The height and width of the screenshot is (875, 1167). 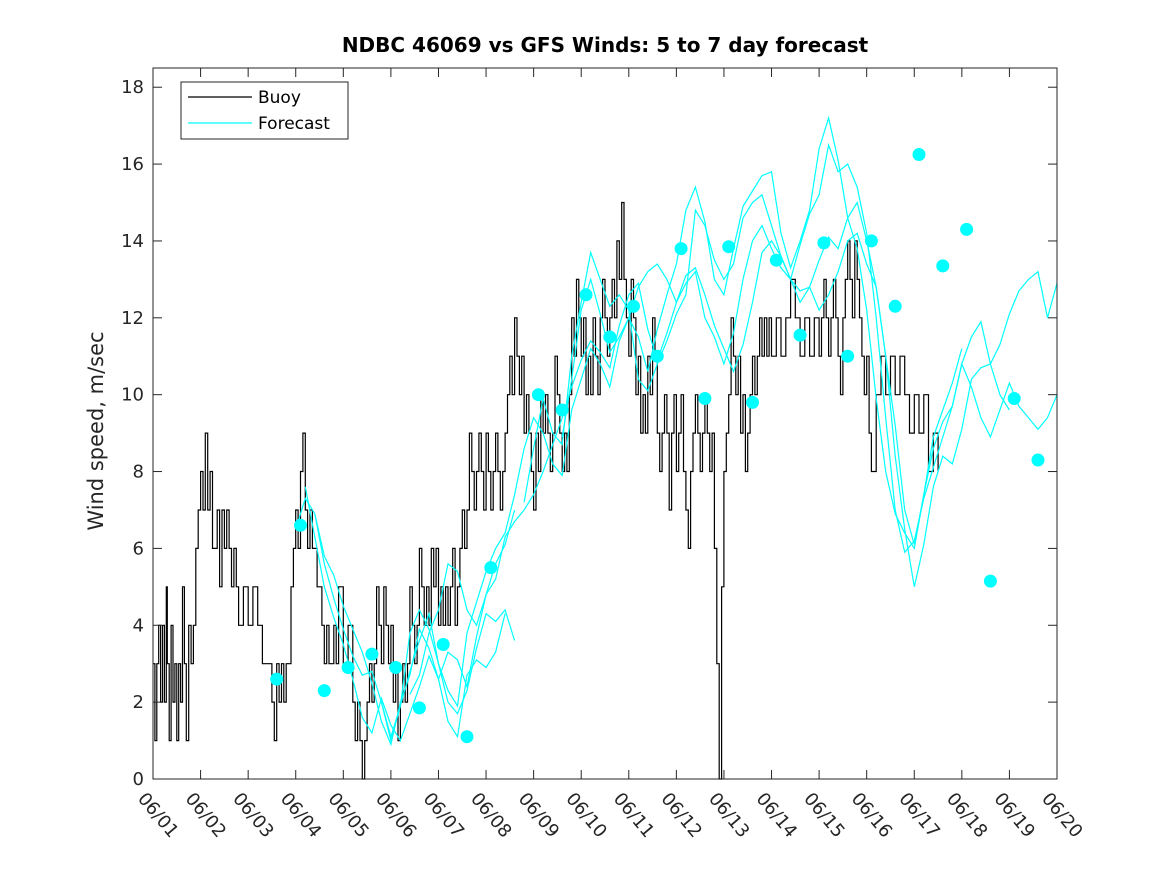 I want to click on y-tick-label-4: 4, so click(x=138, y=625).